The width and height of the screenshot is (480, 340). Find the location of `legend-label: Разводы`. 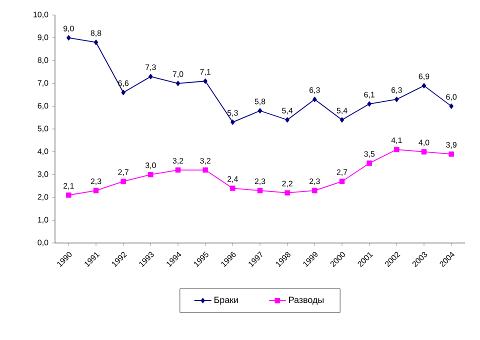

legend-label: Разводы is located at coordinates (306, 300).